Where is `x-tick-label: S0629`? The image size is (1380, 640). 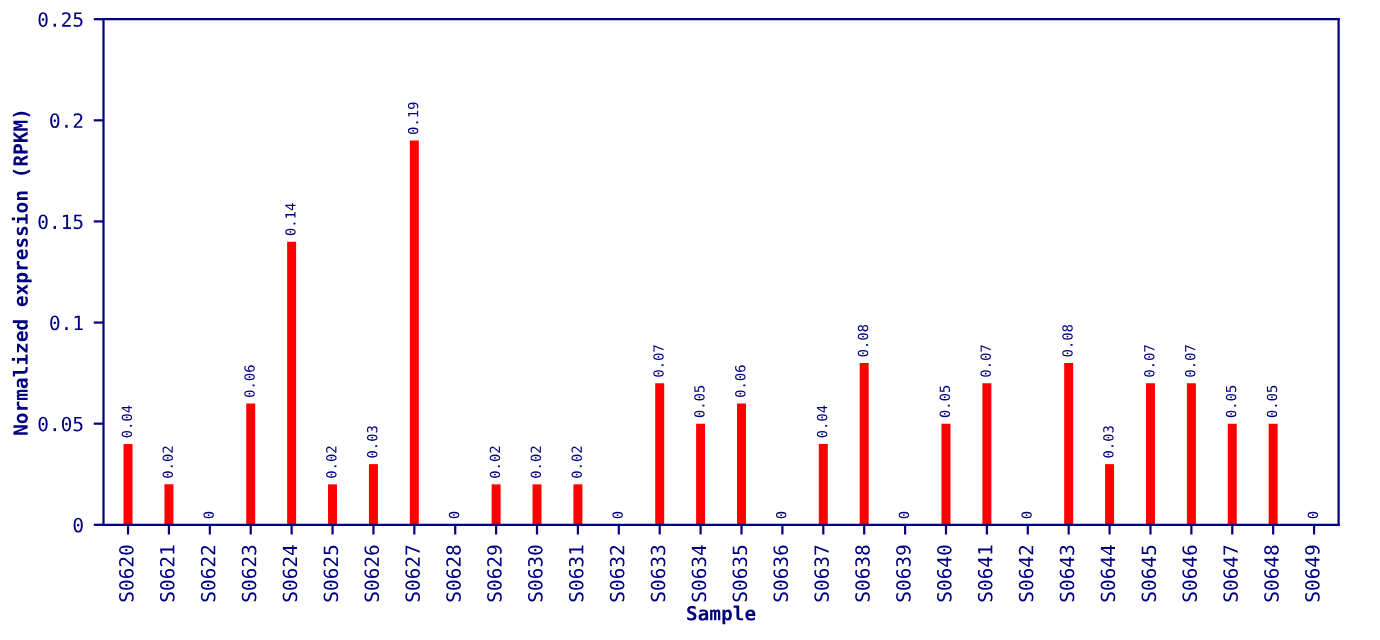
x-tick-label: S0629 is located at coordinates (494, 573).